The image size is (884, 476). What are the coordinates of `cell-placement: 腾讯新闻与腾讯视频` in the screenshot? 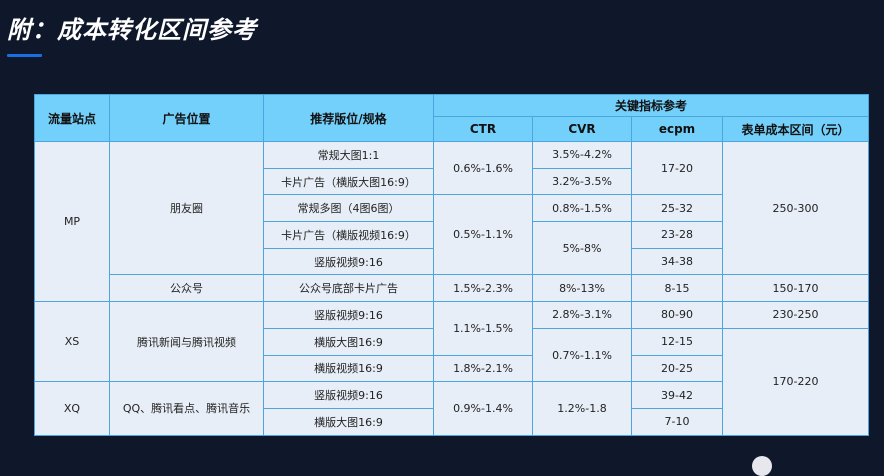 It's located at (186, 342).